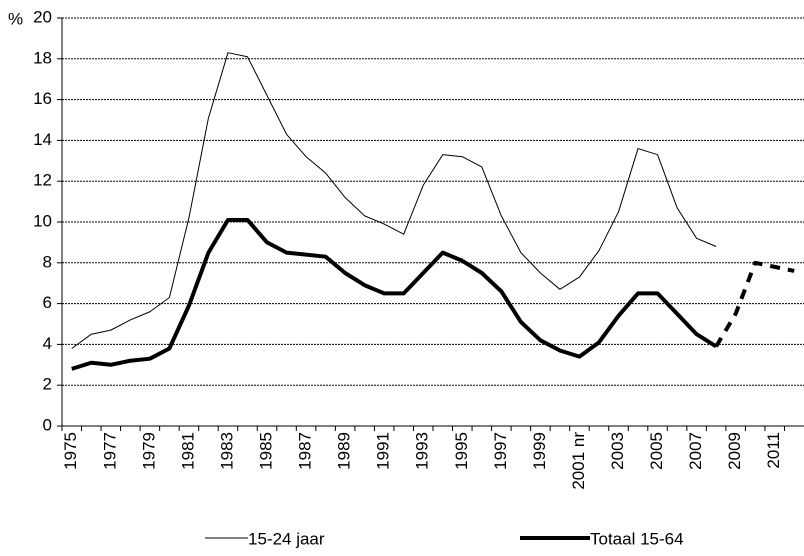 Image resolution: width=804 pixels, height=556 pixels. I want to click on x-tick-label: 1995, so click(461, 451).